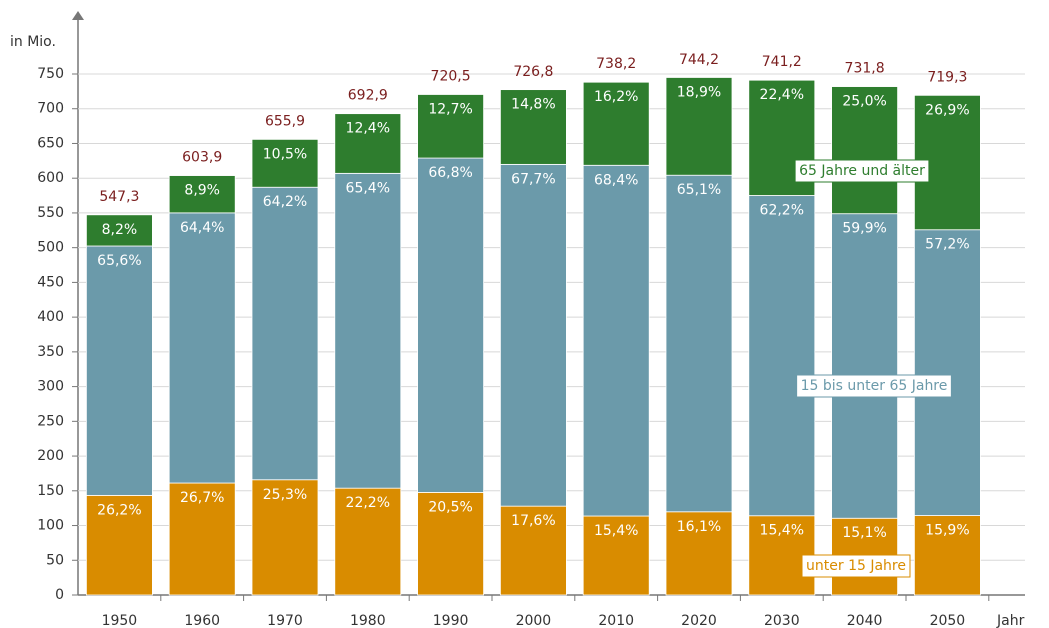 This screenshot has height=628, width=1049. What do you see at coordinates (119, 197) in the screenshot?
I see `total-label: 547,3` at bounding box center [119, 197].